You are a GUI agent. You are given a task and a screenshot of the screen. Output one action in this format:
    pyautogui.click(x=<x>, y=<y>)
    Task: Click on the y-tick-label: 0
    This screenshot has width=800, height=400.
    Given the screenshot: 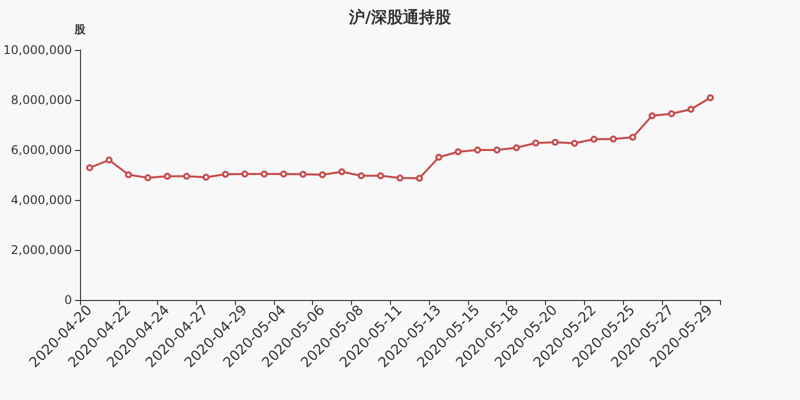 What is the action you would take?
    pyautogui.click(x=68, y=300)
    